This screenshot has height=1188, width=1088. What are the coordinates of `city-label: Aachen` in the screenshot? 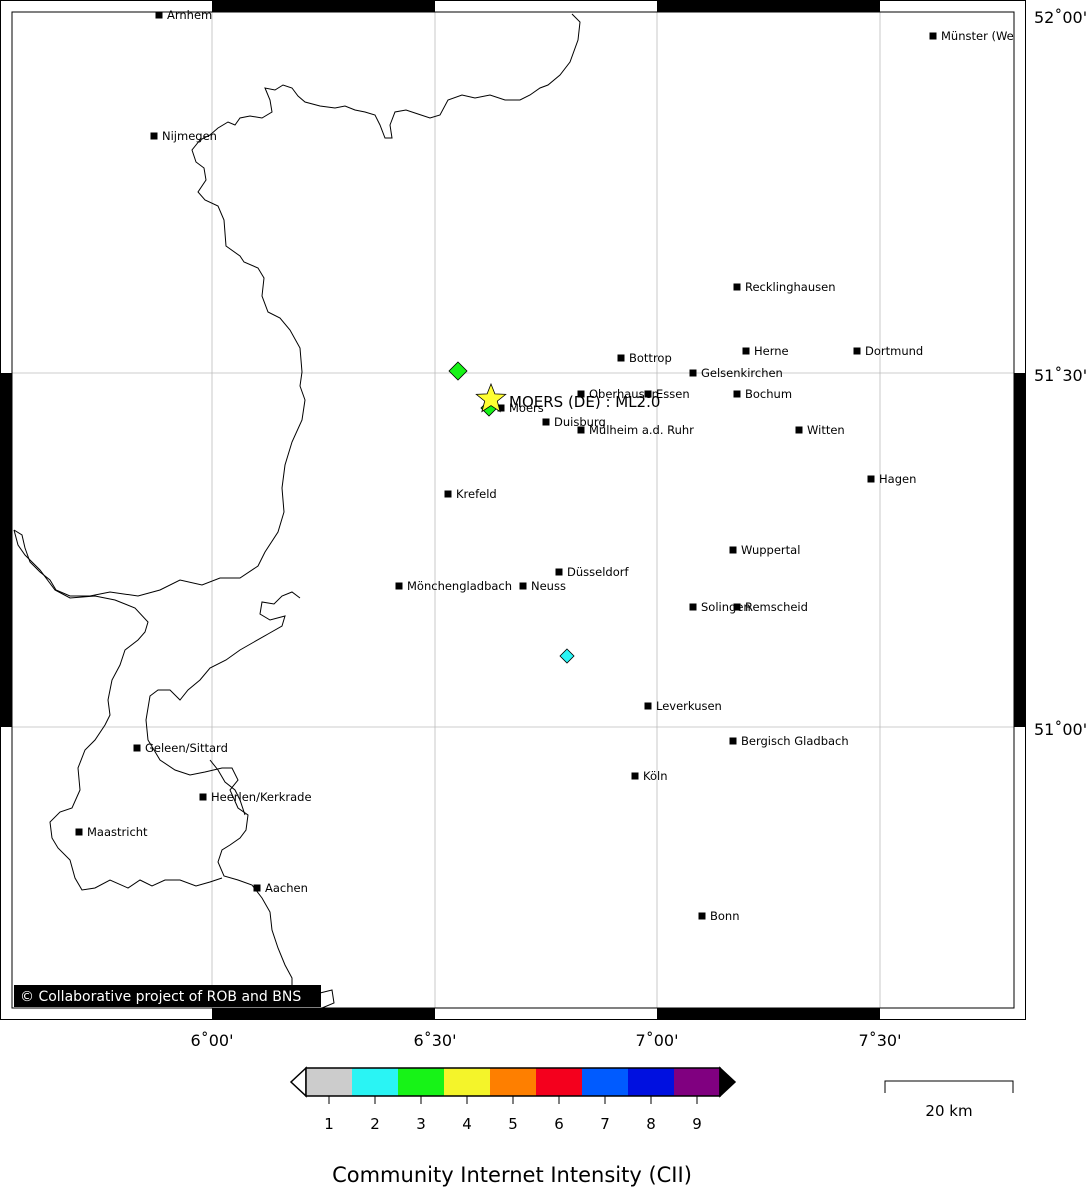 It's located at (286, 888).